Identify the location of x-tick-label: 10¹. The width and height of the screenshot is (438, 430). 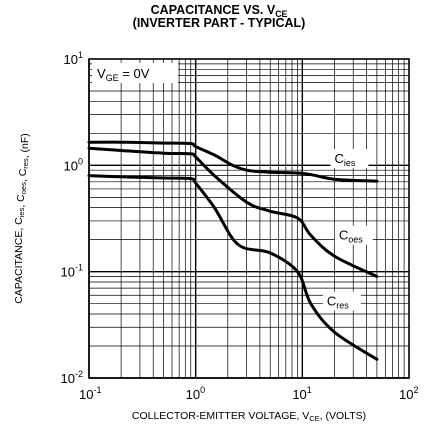
(301, 393).